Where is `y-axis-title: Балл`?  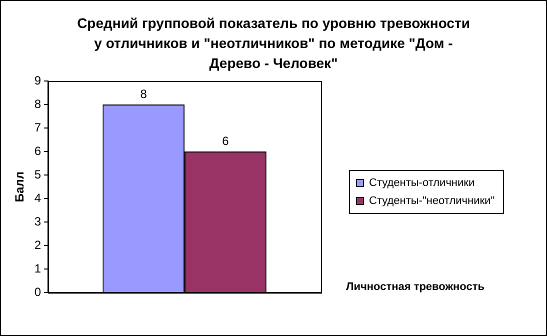 y-axis-title: Балл is located at coordinates (19, 187).